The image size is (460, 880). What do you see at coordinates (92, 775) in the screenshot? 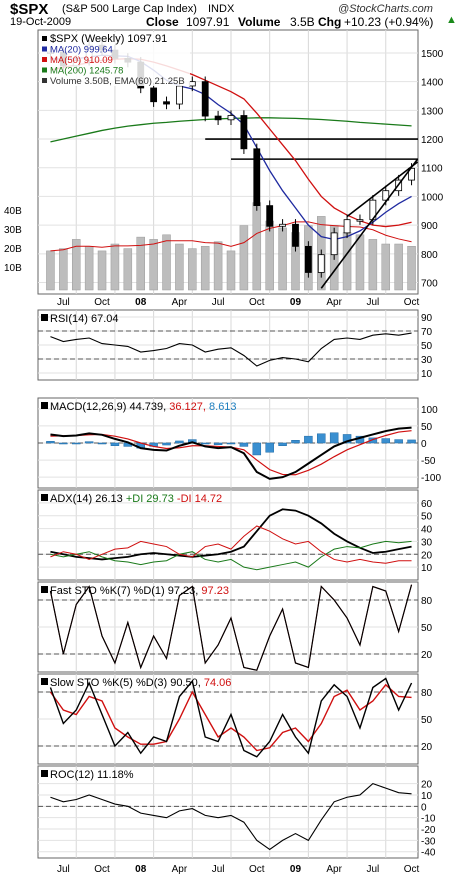
I see `panel-title-part: ROC(12) 11.18%` at bounding box center [92, 775].